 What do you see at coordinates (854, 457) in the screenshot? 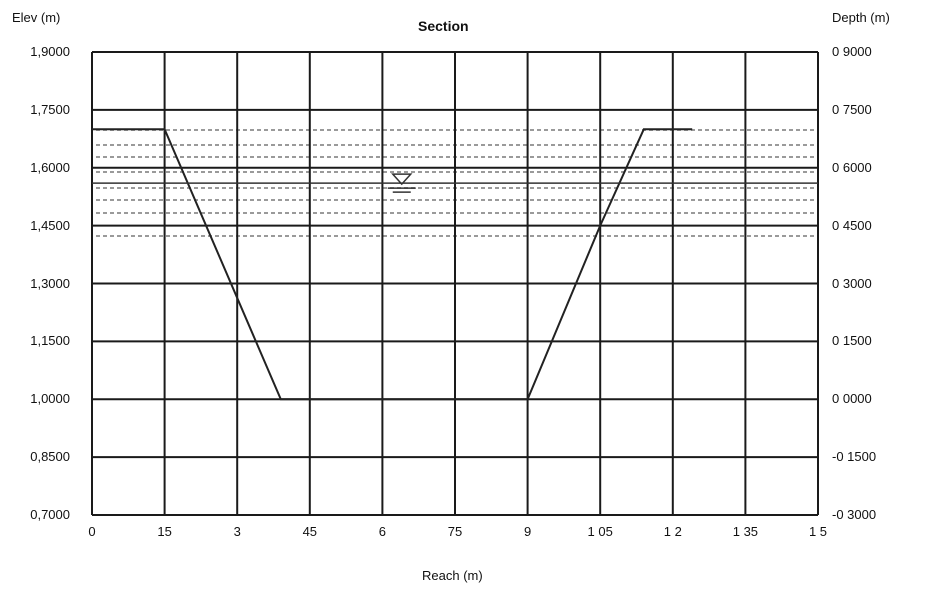
I see `y-right-tick-label: -0 1500` at bounding box center [854, 457].